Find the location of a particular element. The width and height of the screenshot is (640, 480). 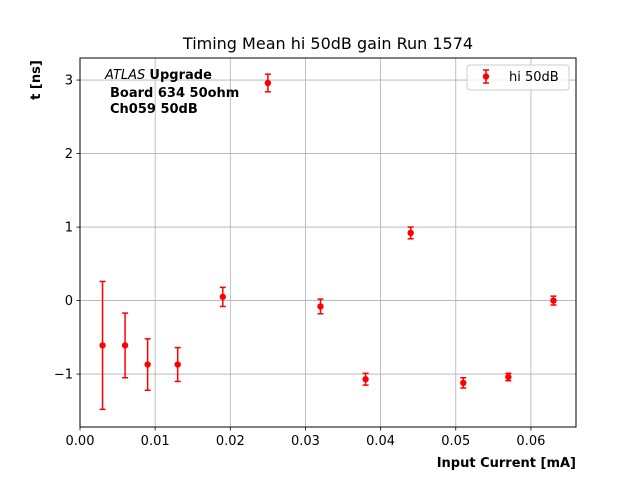

y-tick-label: 2 is located at coordinates (69, 154).